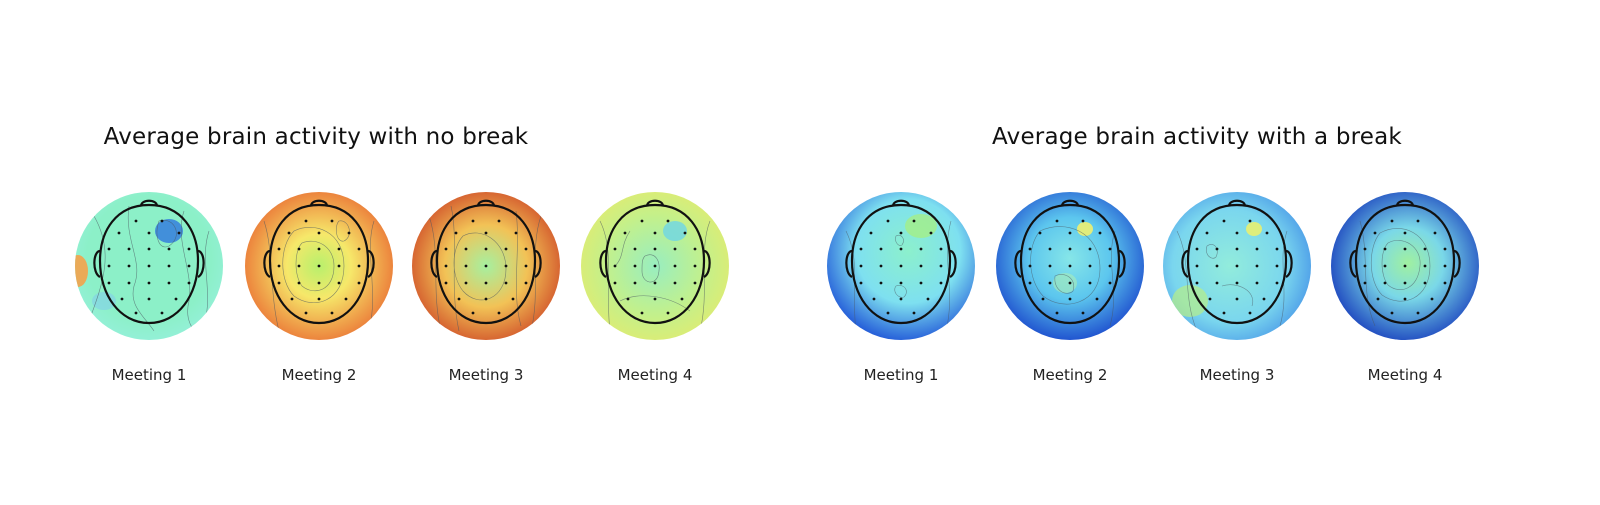 This screenshot has width=1600, height=505. I want to click on topomap-no-break-meeting-3: Meeting 3, so click(486, 287).